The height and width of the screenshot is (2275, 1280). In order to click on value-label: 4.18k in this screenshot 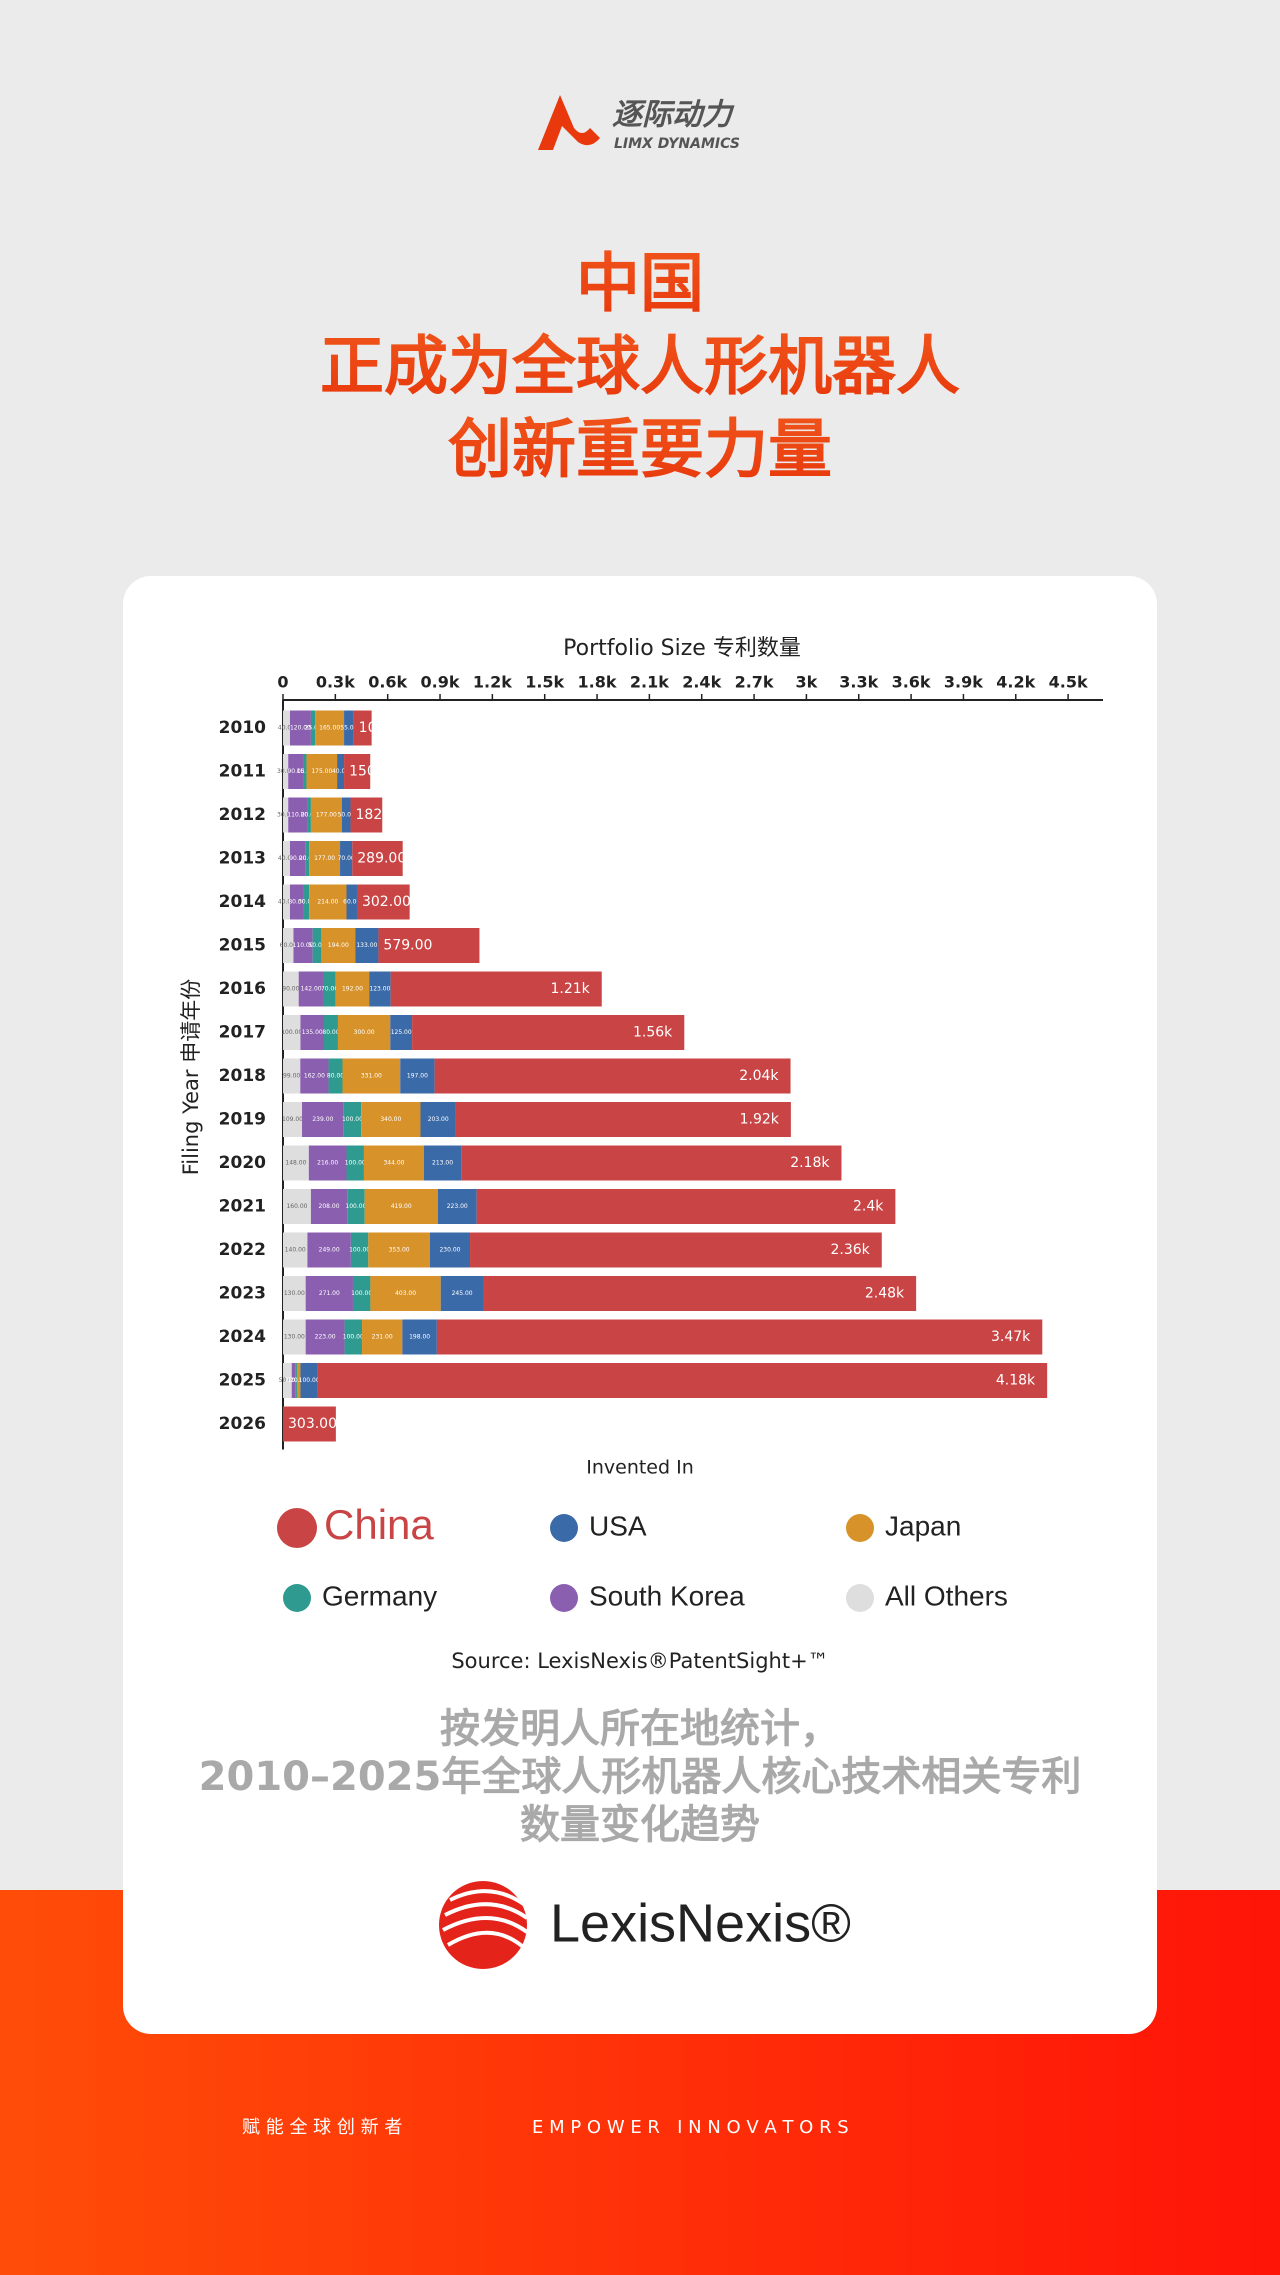, I will do `click(1016, 1381)`.